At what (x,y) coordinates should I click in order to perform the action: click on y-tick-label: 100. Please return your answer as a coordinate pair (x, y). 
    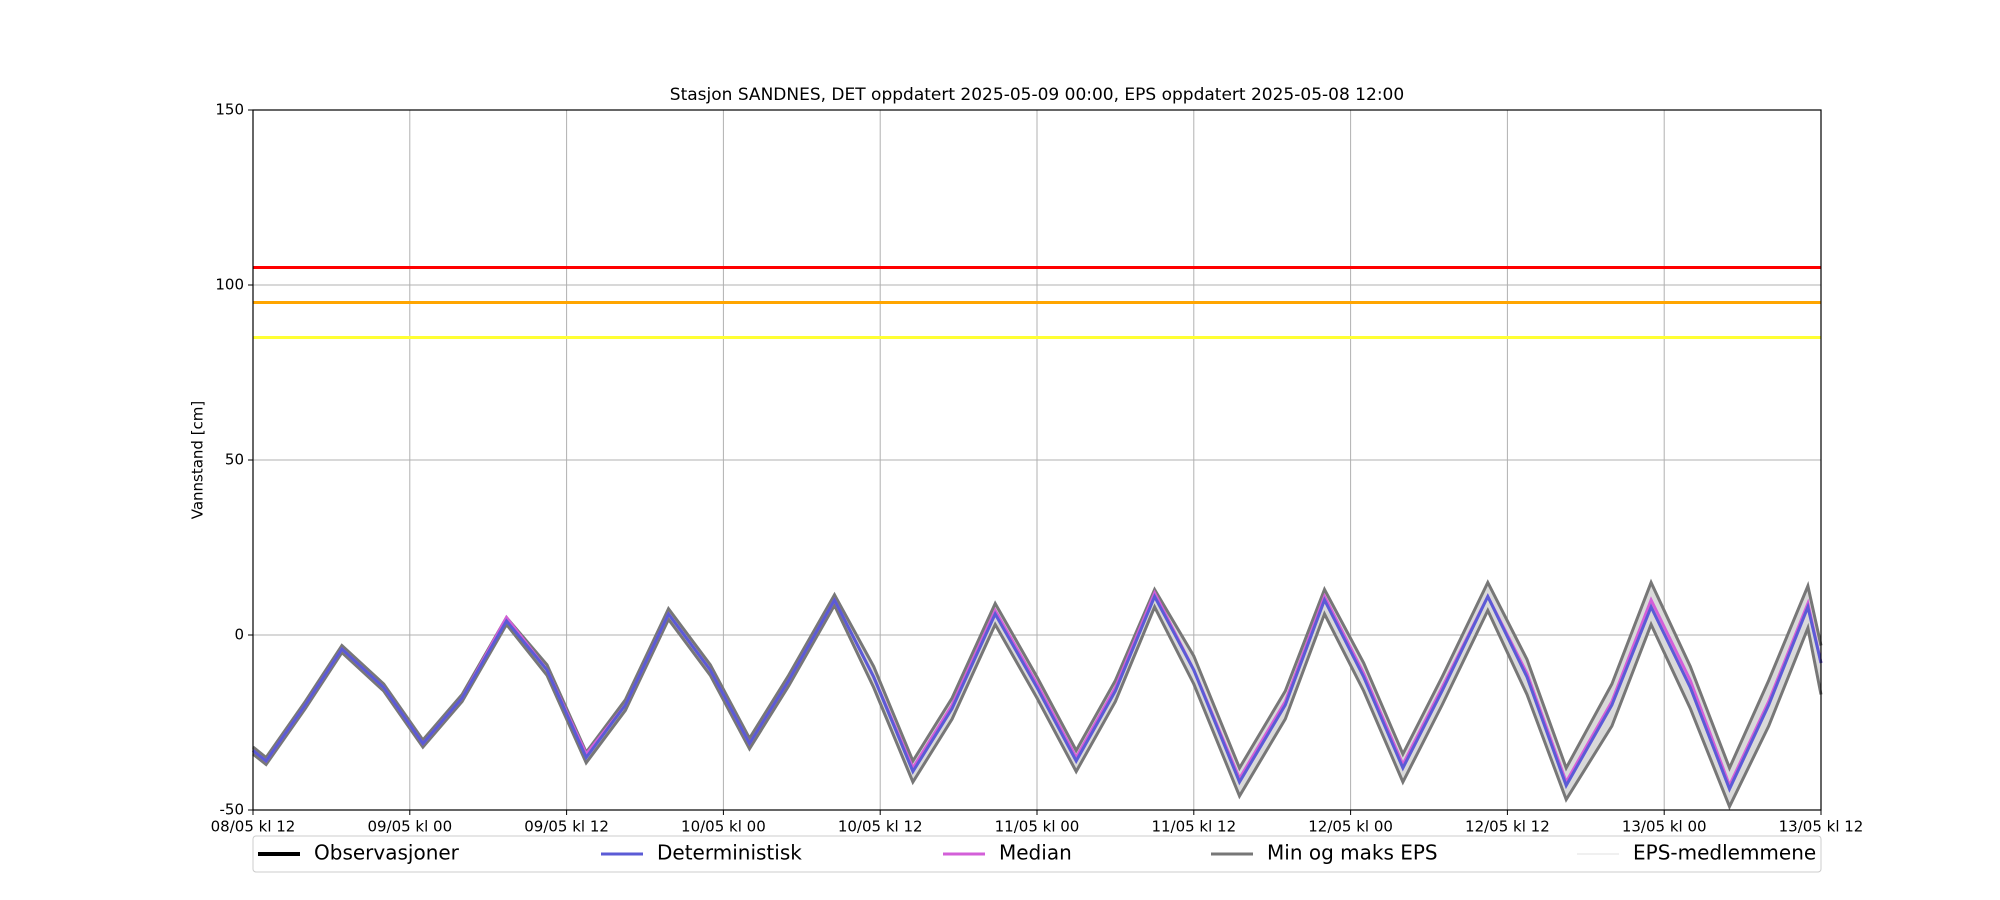
    Looking at the image, I should click on (229, 285).